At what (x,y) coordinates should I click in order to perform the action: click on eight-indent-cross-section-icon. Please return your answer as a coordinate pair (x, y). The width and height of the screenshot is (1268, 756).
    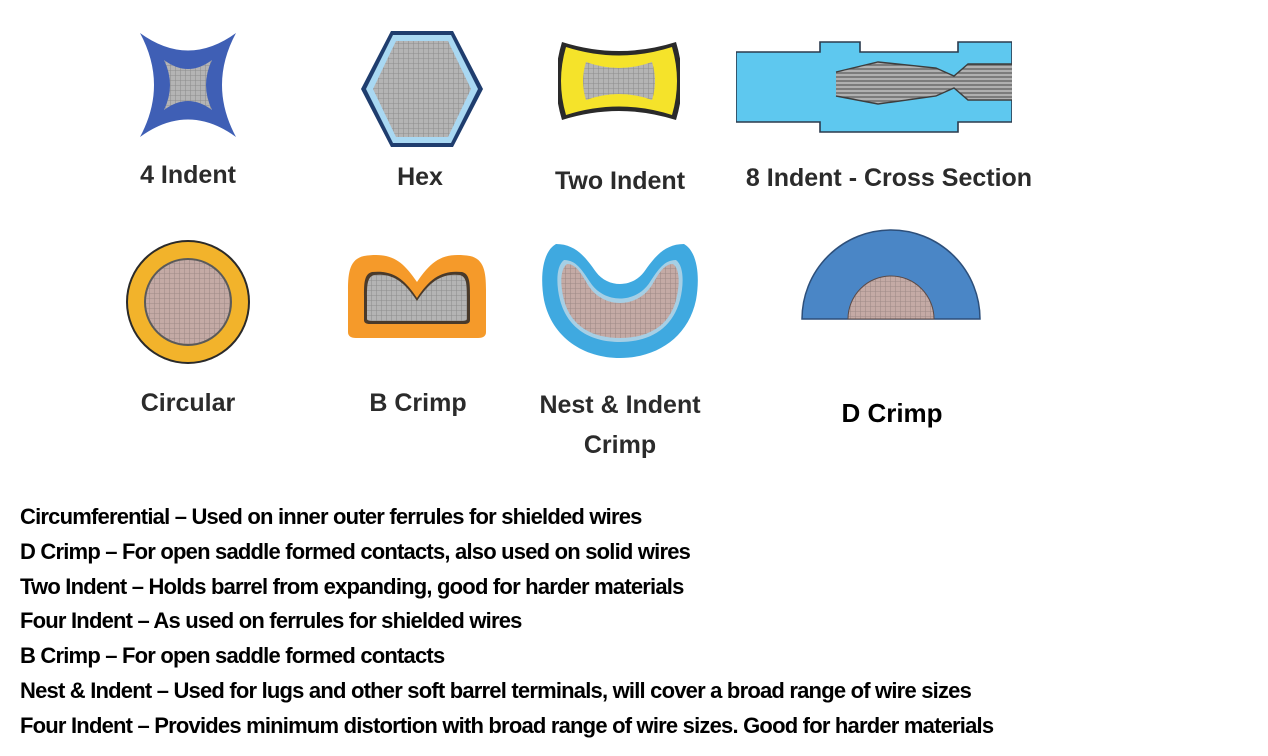
    Looking at the image, I should click on (874, 87).